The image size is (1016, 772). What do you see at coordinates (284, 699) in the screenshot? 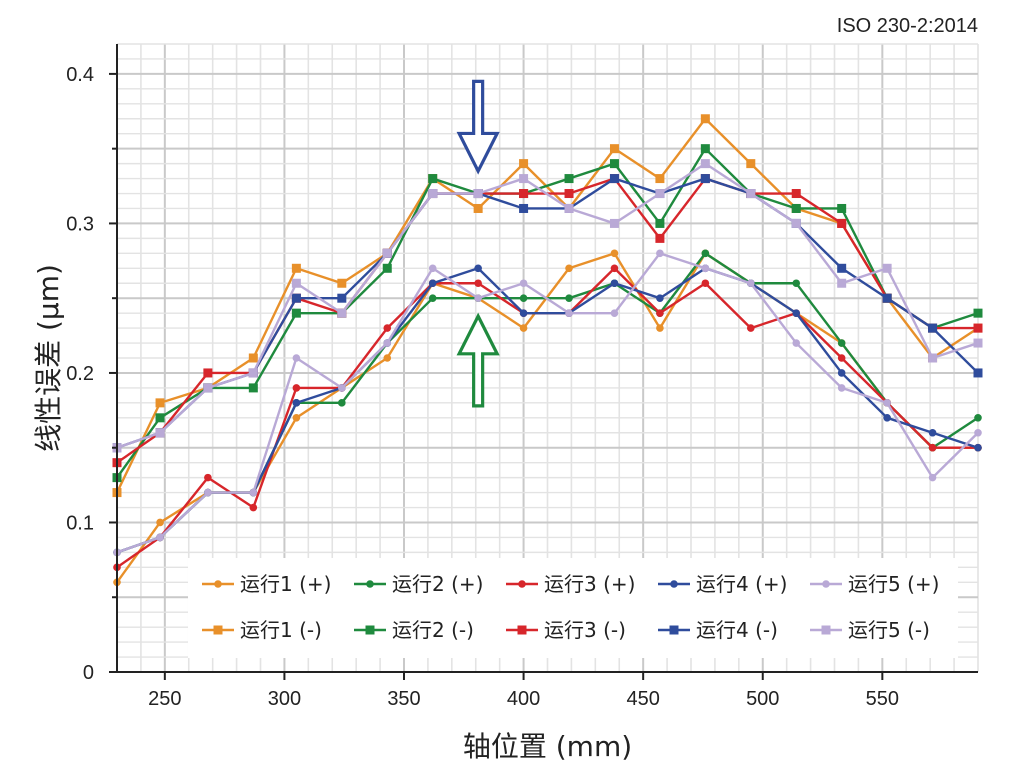
I see `x-tick-label: 300` at bounding box center [284, 699].